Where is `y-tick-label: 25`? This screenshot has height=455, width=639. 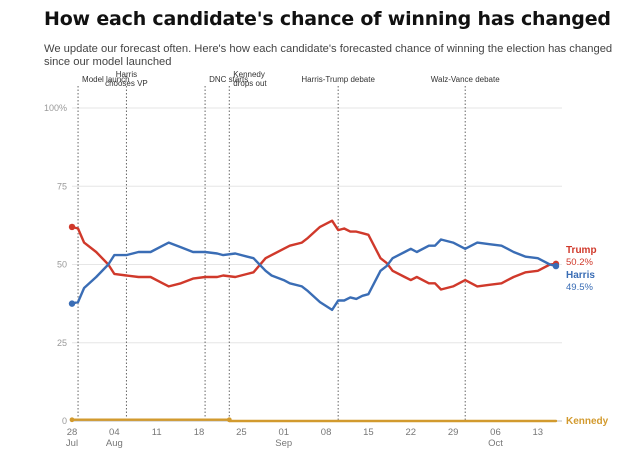
y-tick-label: 25 is located at coordinates (62, 343).